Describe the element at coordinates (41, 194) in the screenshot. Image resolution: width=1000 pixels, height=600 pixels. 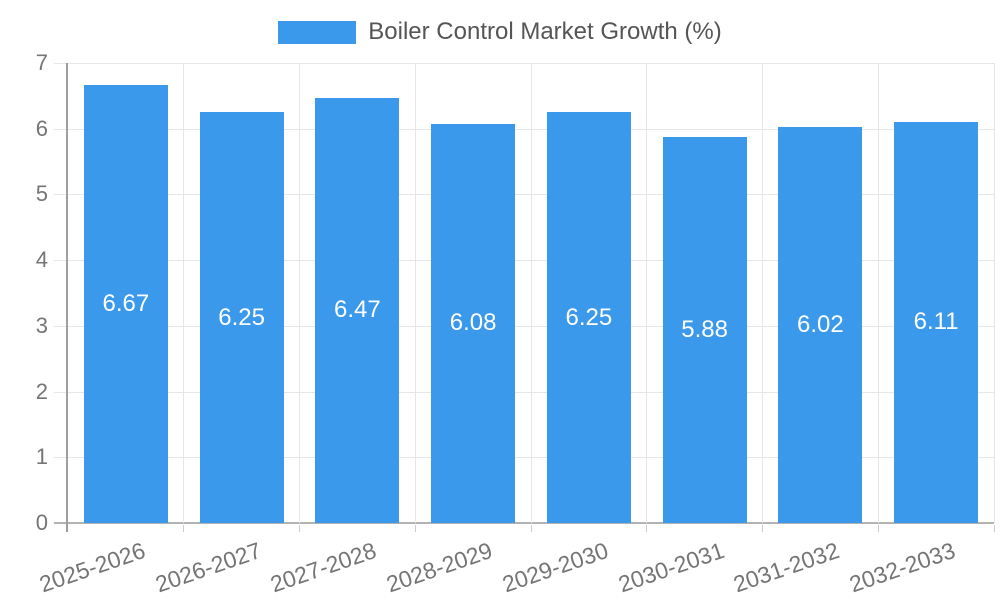
I see `y-axis-tick-label: 5` at that location.